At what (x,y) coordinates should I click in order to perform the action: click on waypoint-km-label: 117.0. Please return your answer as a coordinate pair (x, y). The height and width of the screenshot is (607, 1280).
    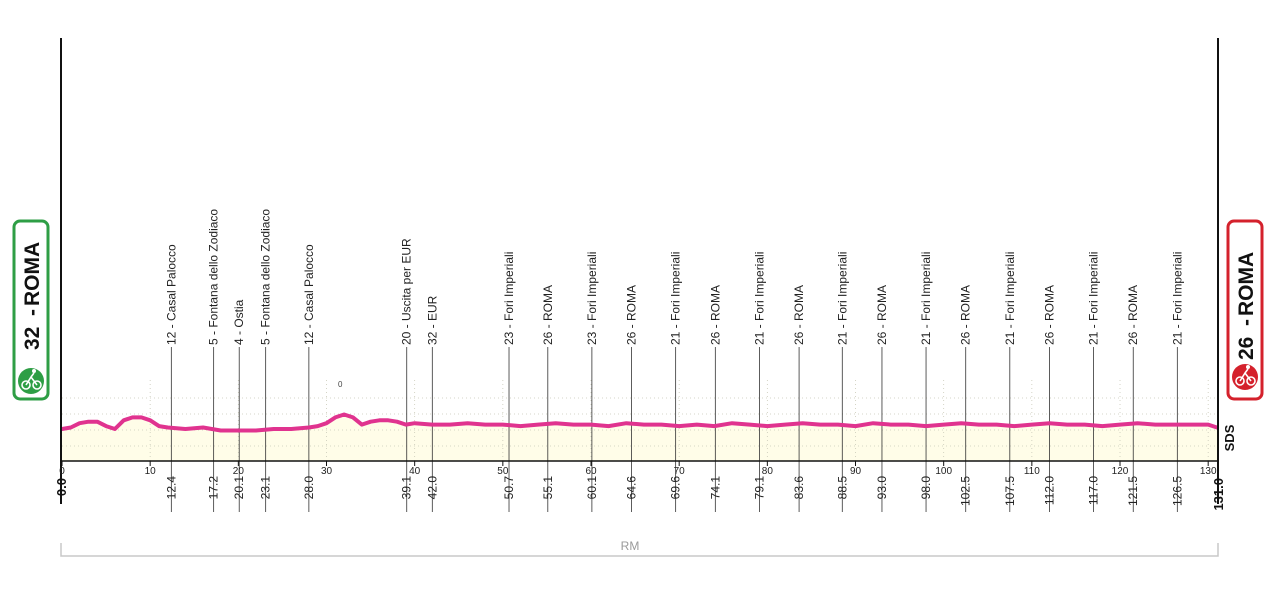
    Looking at the image, I should click on (1094, 490).